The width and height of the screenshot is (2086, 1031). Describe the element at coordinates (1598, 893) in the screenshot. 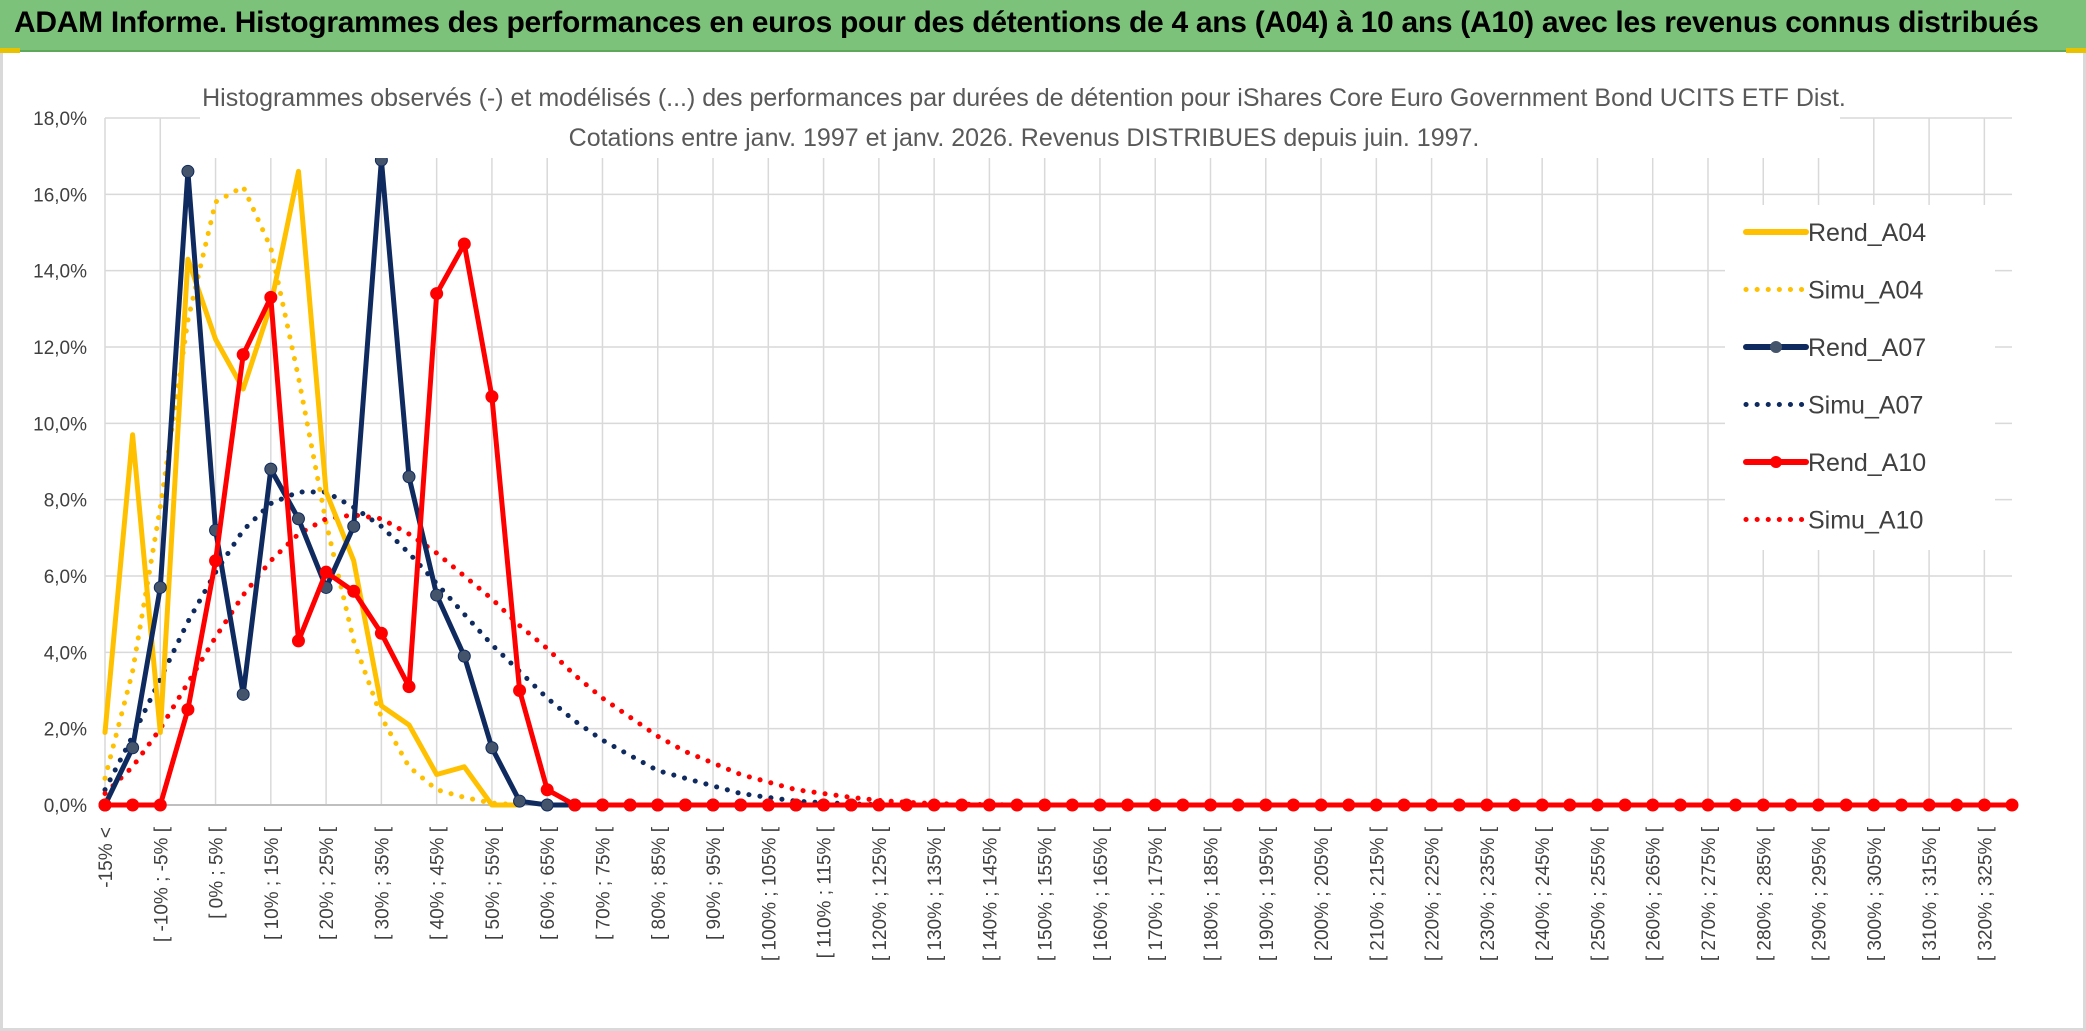

I see `x-tick-label: [ 250% ; 255% [` at that location.